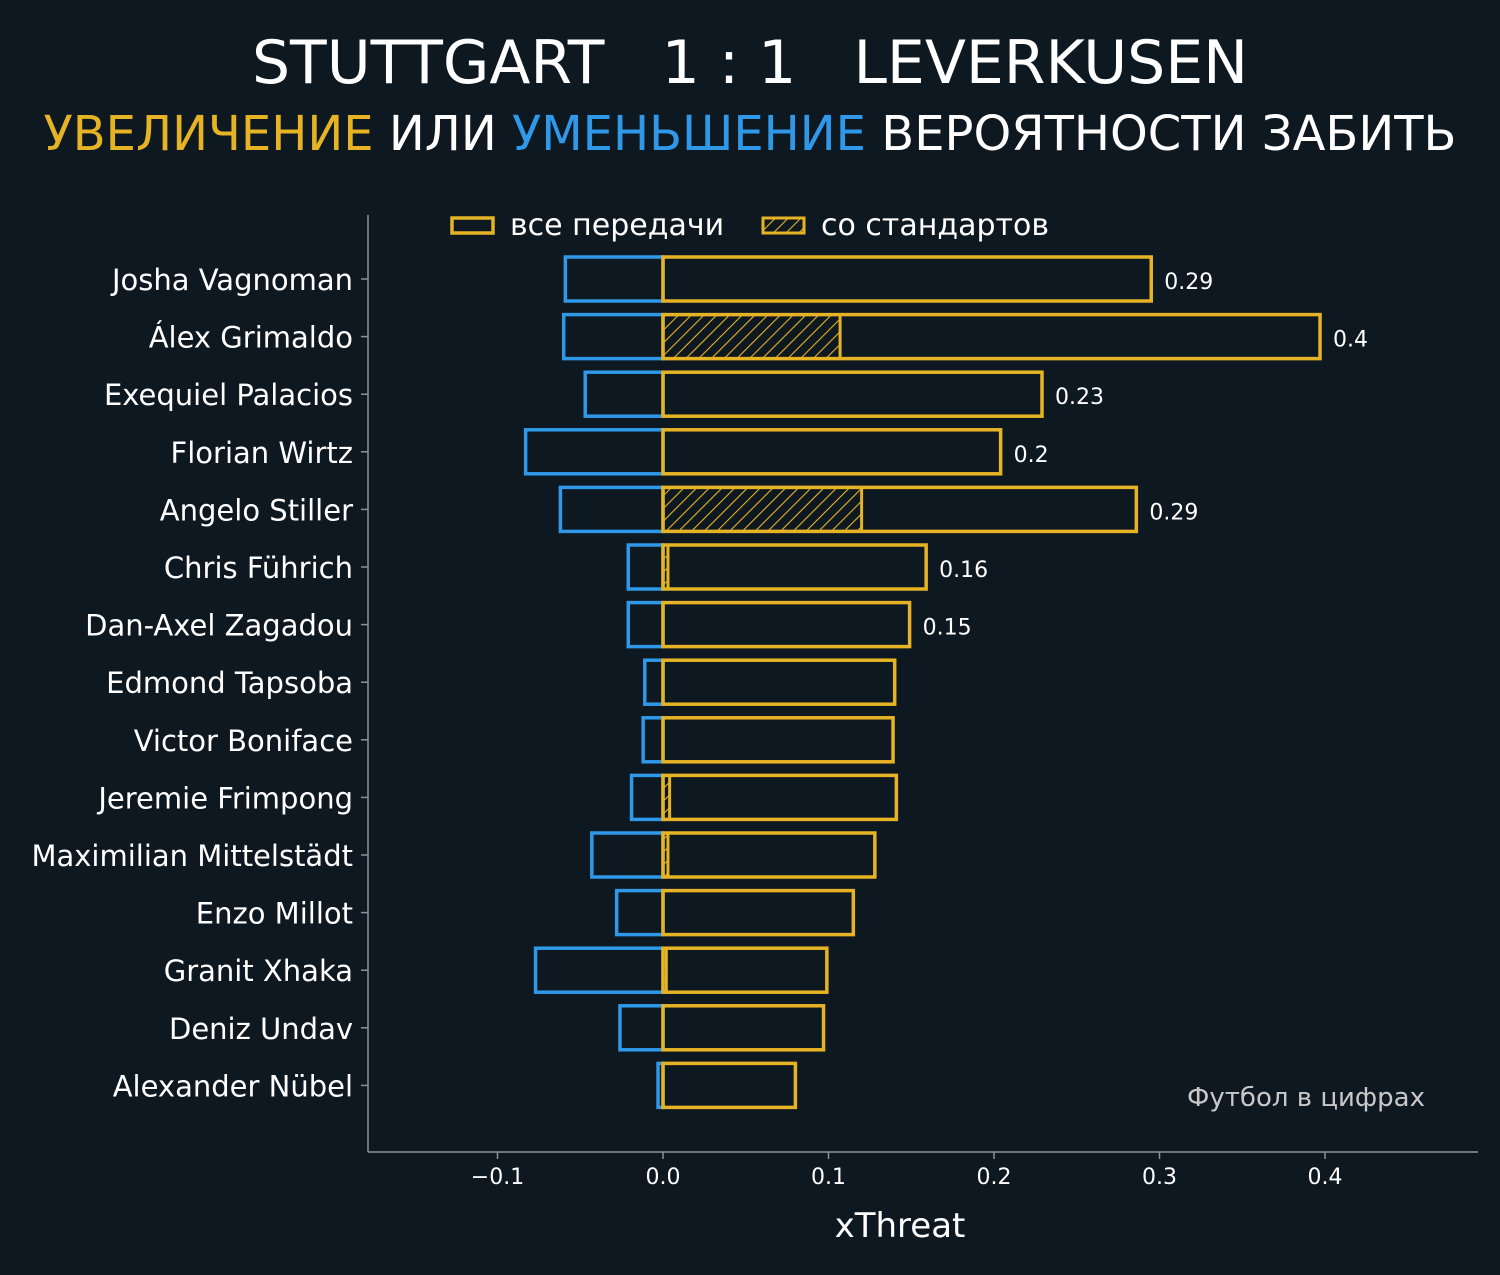 The image size is (1500, 1275). What do you see at coordinates (1306, 1098) in the screenshot?
I see `watermark: Футбол в цифрах` at bounding box center [1306, 1098].